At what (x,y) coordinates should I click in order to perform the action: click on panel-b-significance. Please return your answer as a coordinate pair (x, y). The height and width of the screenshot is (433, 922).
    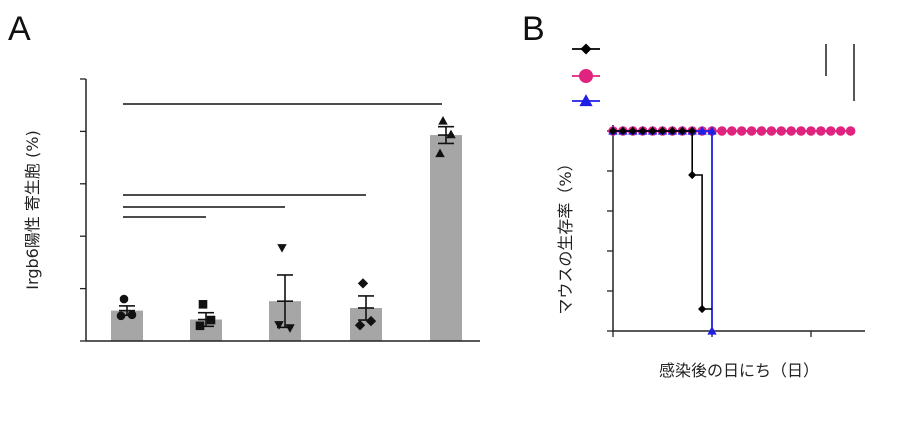
    Looking at the image, I should click on (840, 72).